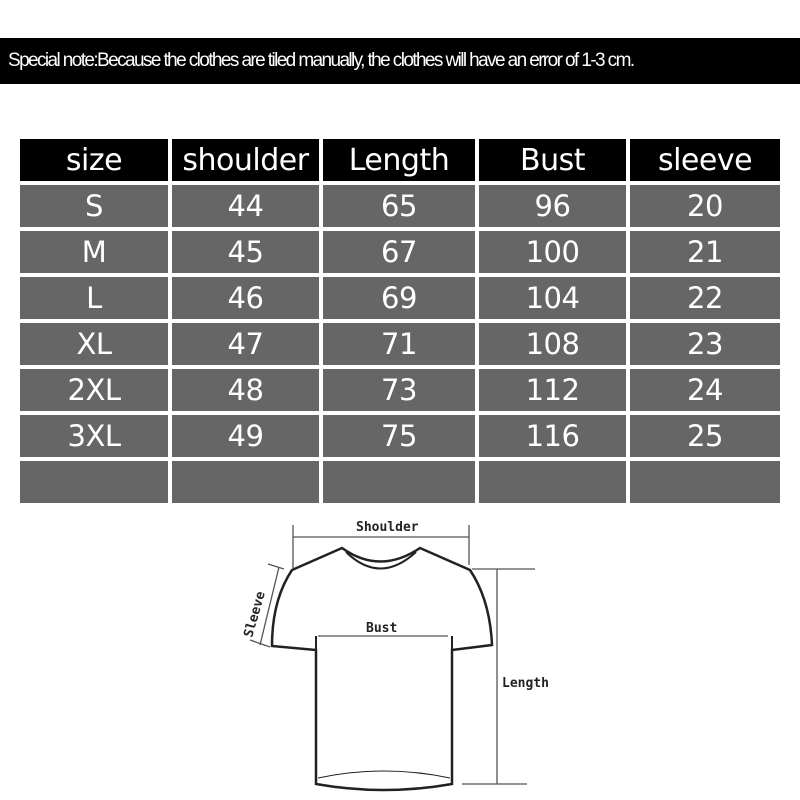 The height and width of the screenshot is (800, 800). What do you see at coordinates (705, 436) in the screenshot?
I see `table-cell: 25` at bounding box center [705, 436].